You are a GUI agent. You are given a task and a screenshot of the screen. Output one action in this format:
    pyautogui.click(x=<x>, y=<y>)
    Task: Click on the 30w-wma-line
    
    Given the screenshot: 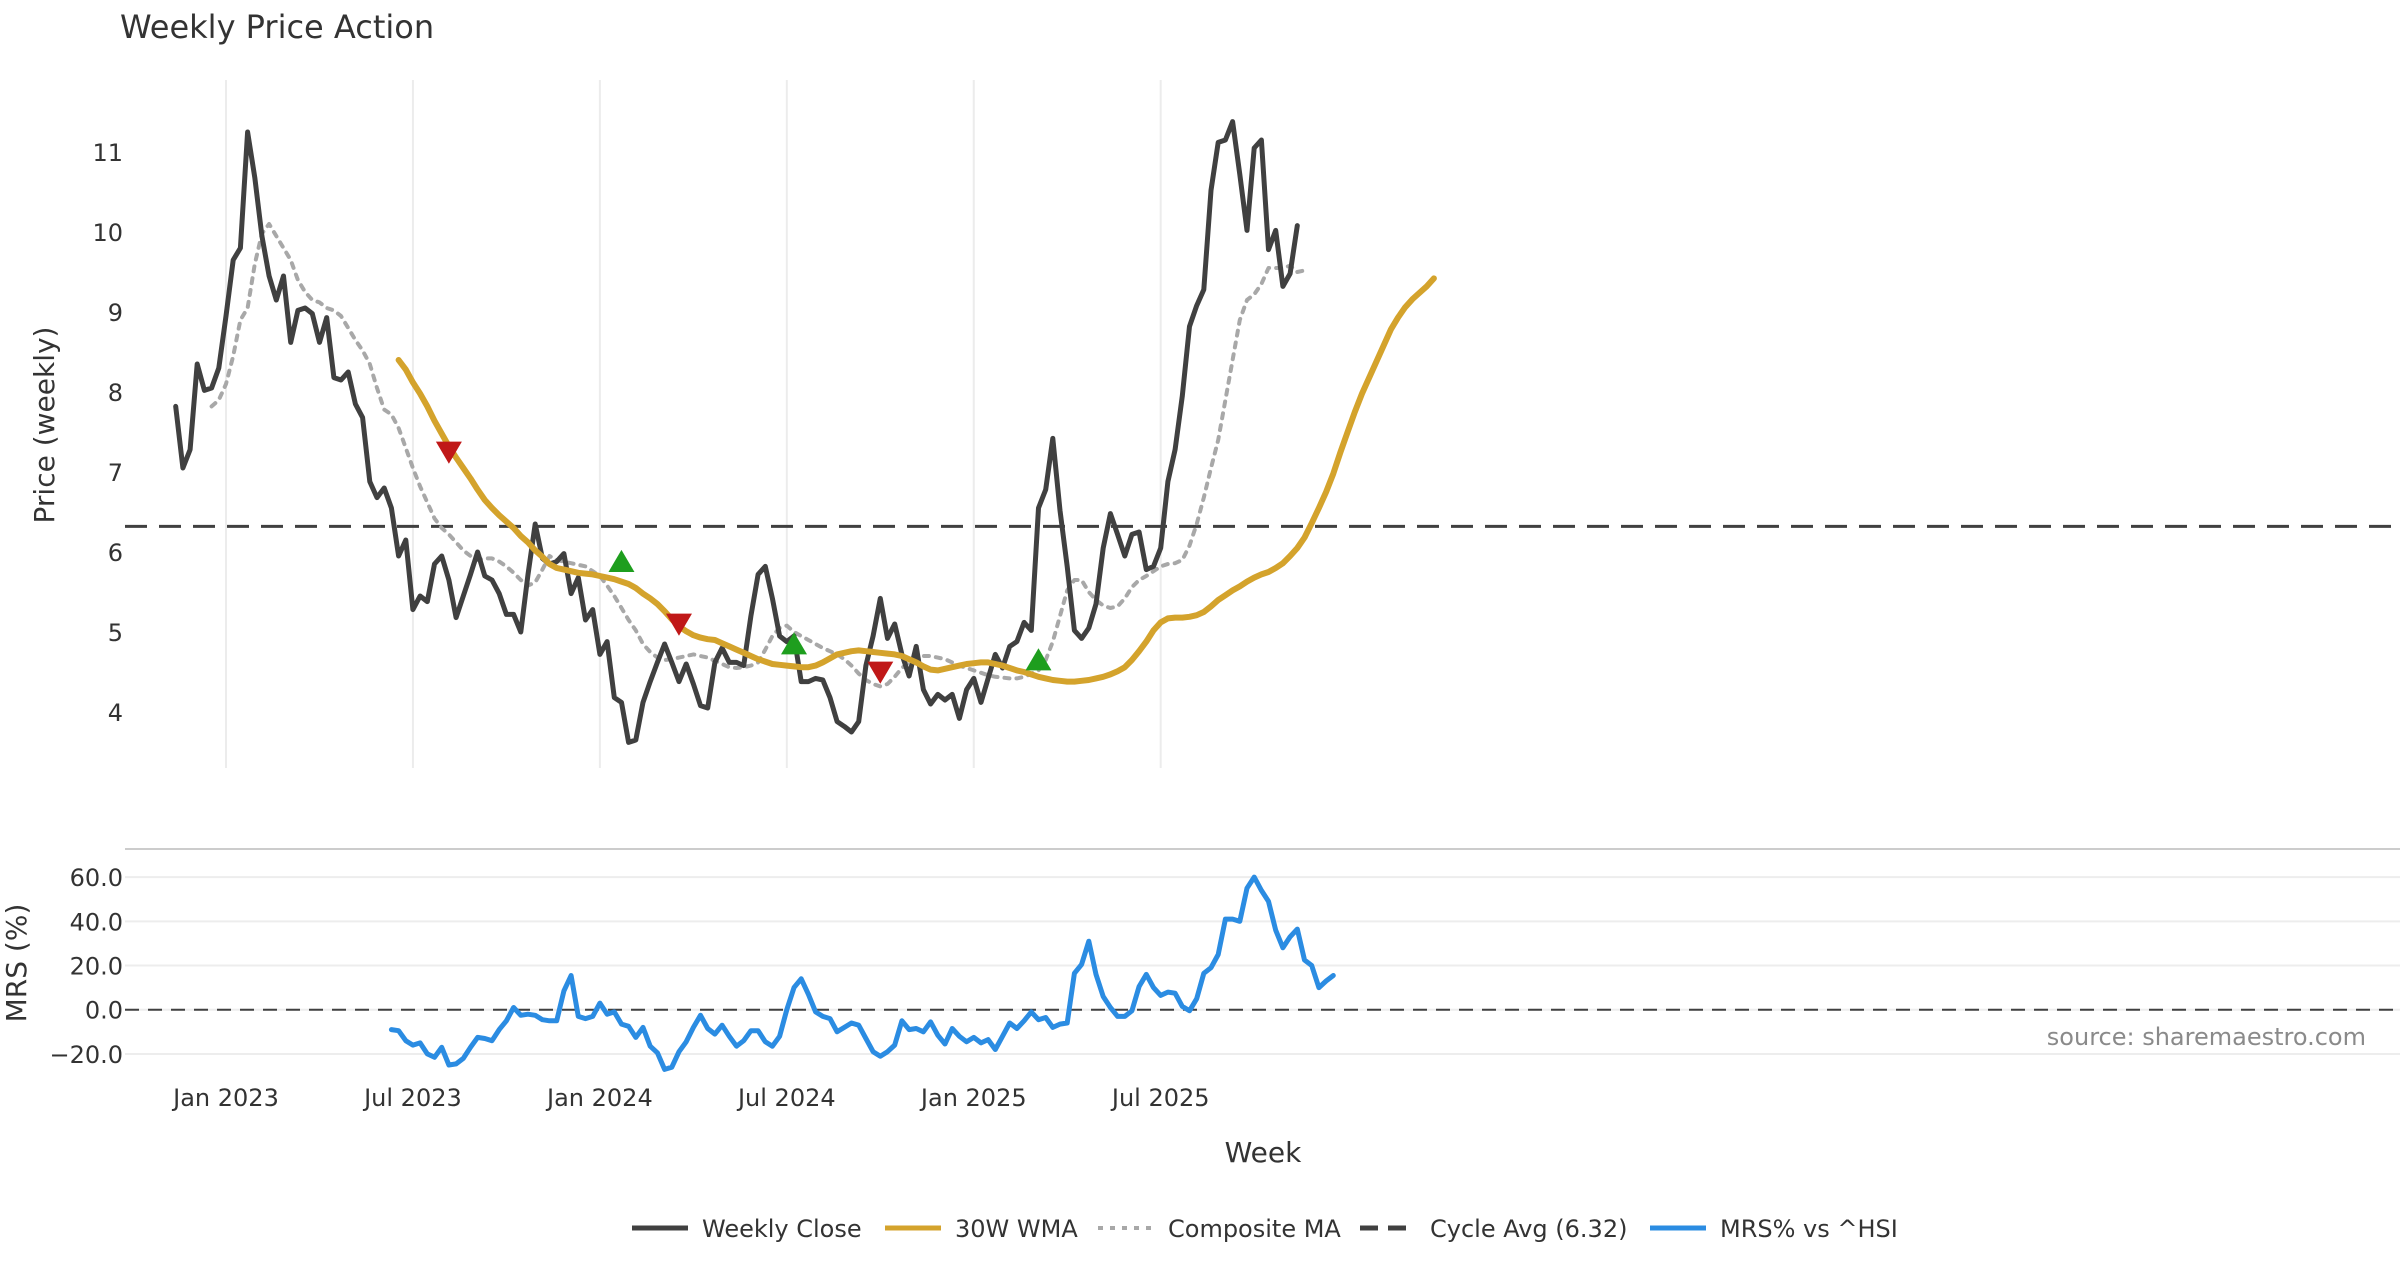 What is the action you would take?
    pyautogui.click(x=916, y=480)
    